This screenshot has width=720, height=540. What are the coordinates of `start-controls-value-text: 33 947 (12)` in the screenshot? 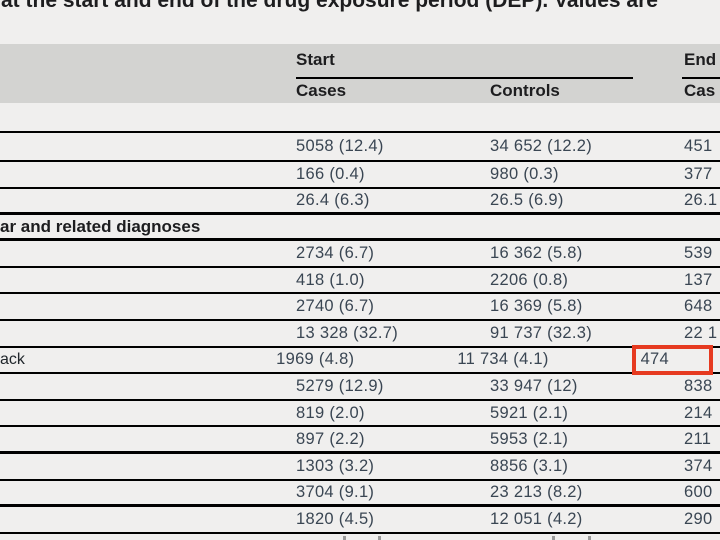 It's located at (534, 385).